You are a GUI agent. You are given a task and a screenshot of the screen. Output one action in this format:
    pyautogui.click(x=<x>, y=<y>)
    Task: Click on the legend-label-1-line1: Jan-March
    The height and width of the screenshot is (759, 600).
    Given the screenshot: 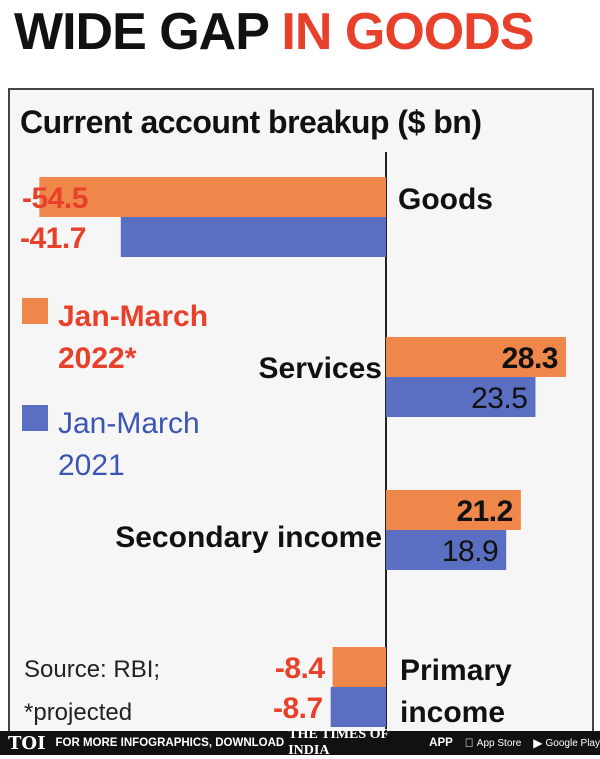 What is the action you would take?
    pyautogui.click(x=133, y=316)
    